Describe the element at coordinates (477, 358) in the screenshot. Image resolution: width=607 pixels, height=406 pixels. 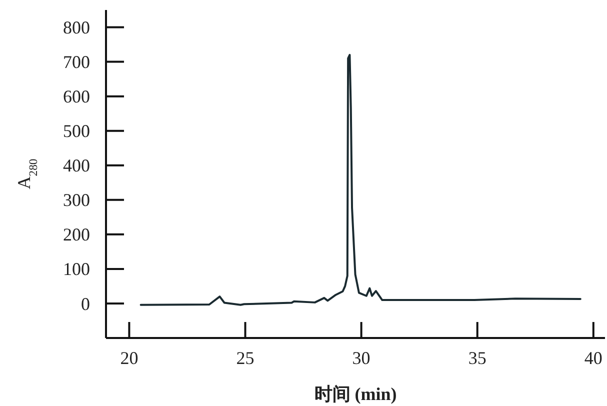
I see `x-tick-label: 35` at that location.